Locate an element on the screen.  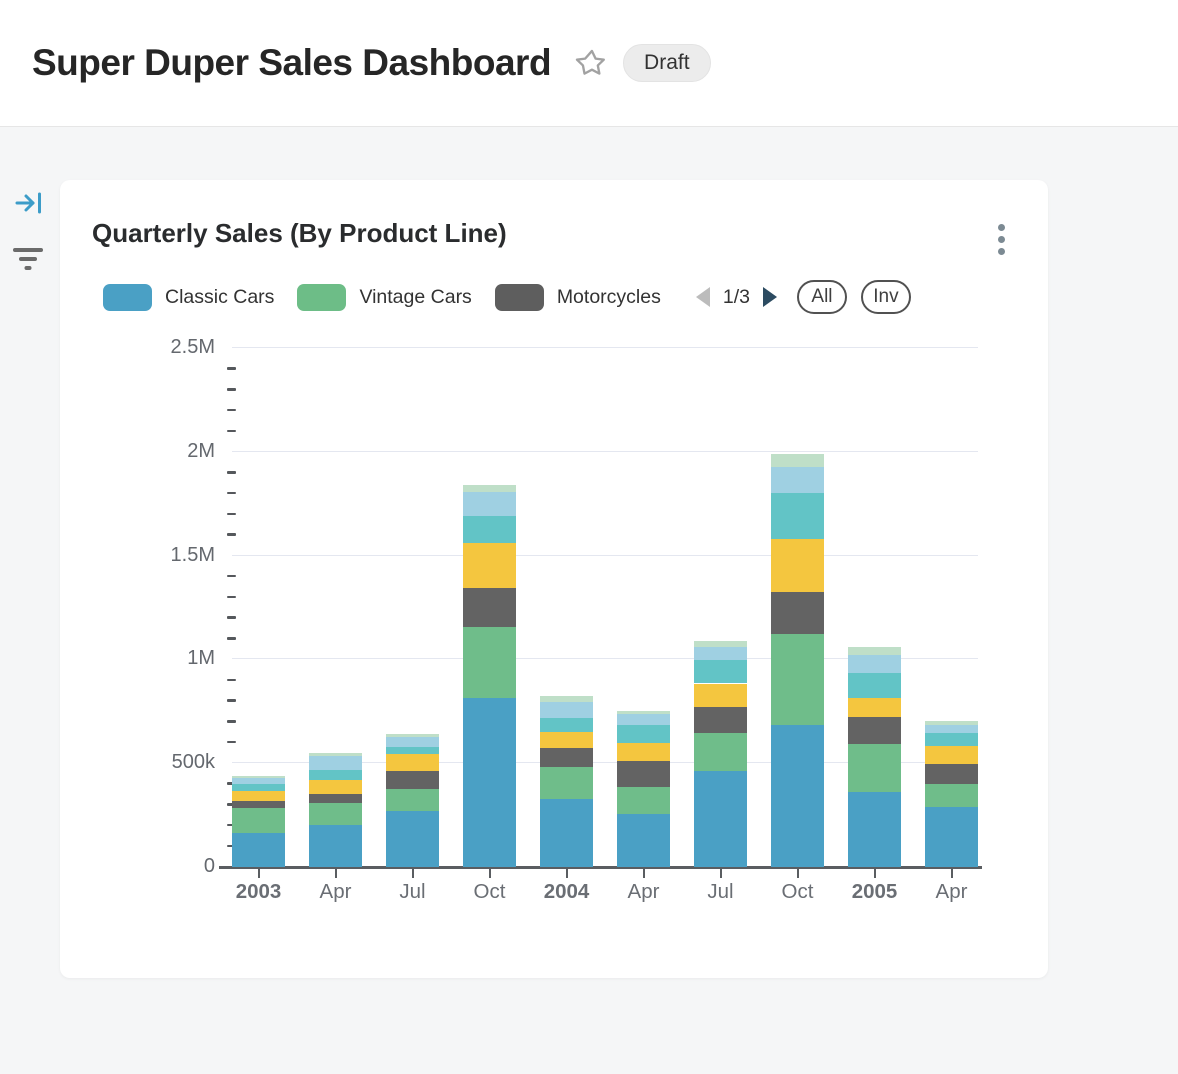
legend-item-vintage-cars: Vintage Cars is located at coordinates (384, 297).